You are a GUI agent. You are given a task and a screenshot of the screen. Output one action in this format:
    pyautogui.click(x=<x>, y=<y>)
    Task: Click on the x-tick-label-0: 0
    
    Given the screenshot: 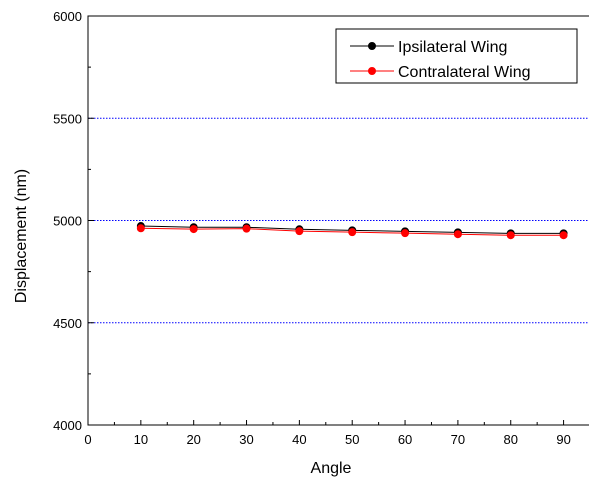 What is the action you would take?
    pyautogui.click(x=87, y=439)
    